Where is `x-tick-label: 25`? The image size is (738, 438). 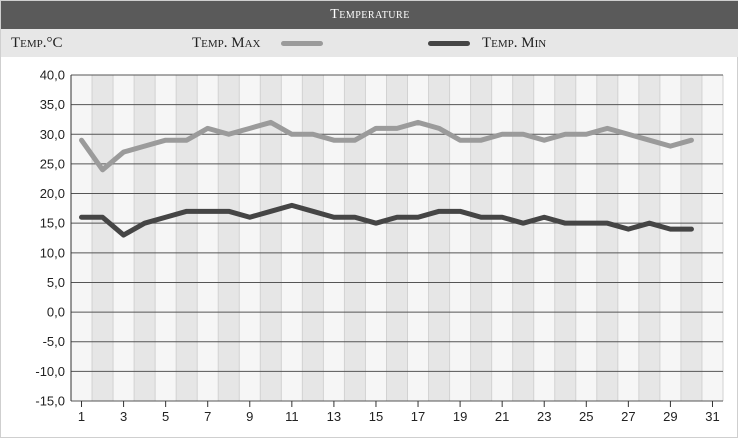
x-tick-label: 25 is located at coordinates (586, 416).